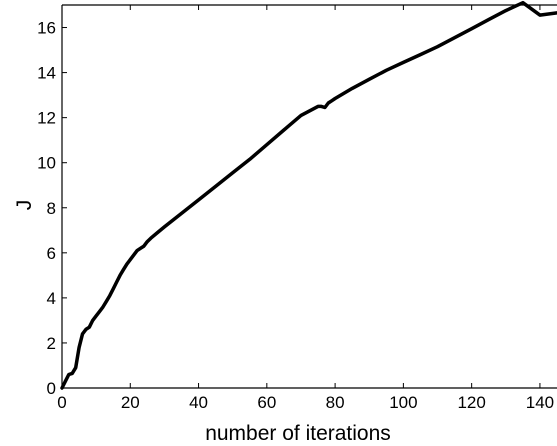 The width and height of the screenshot is (557, 446). What do you see at coordinates (471, 402) in the screenshot?
I see `x-tick-label: 120` at bounding box center [471, 402].